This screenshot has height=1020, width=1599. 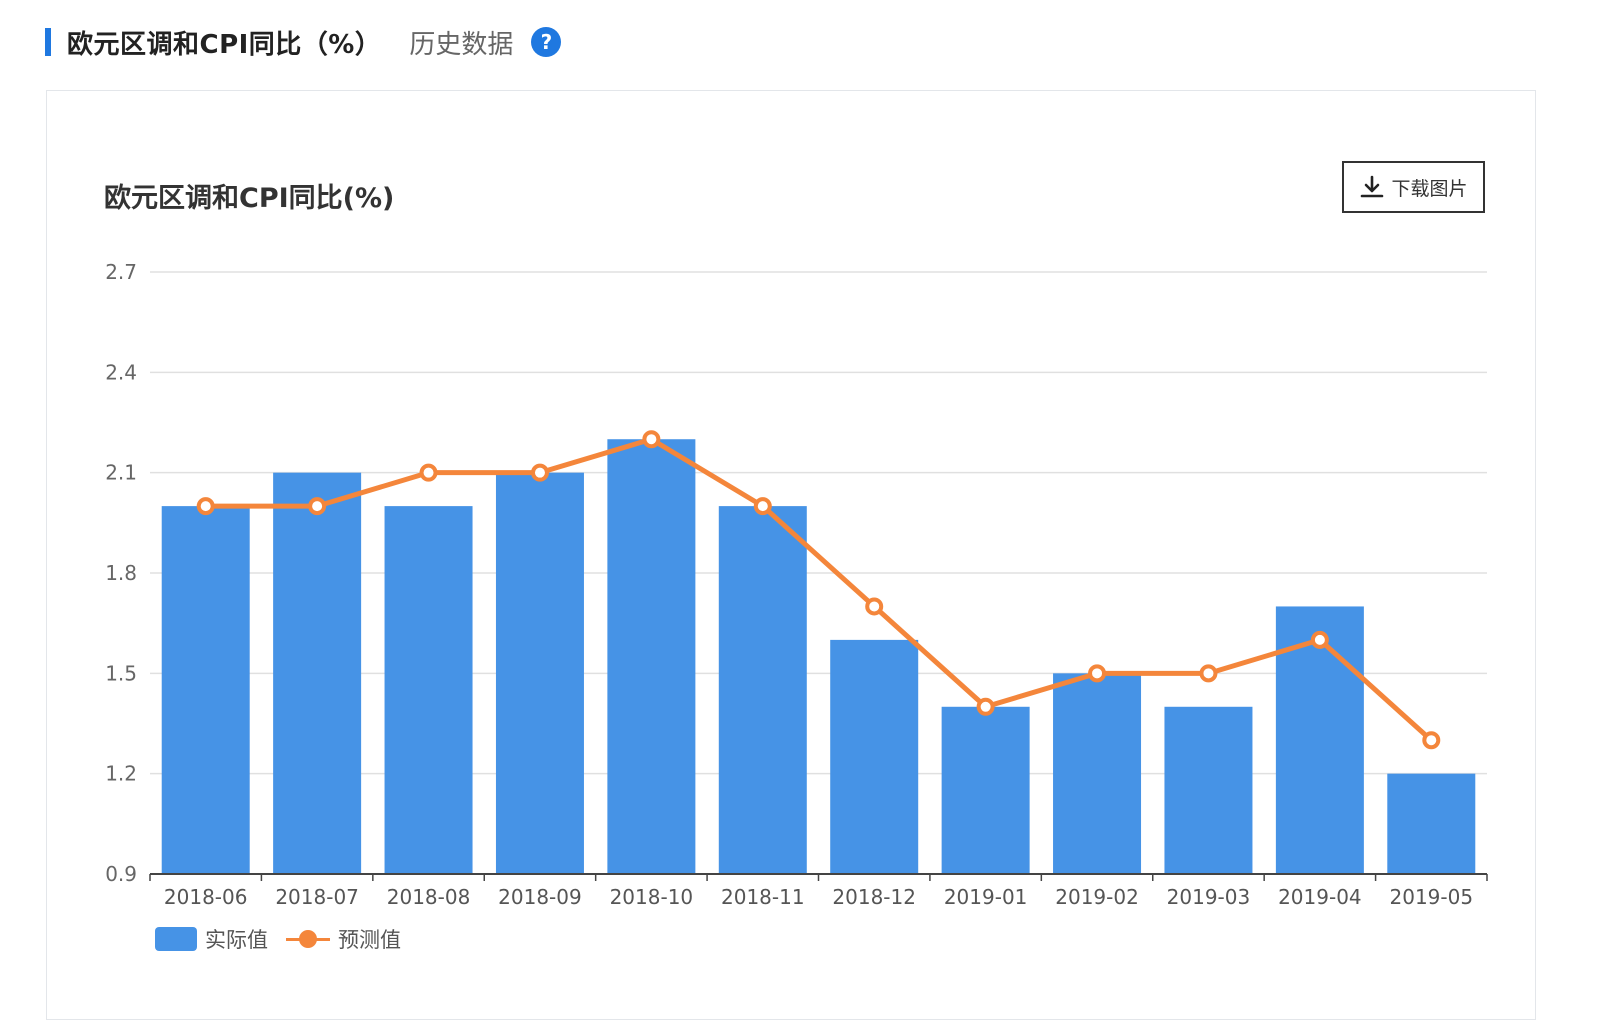 I want to click on legend-item-actual: 实际值, so click(x=211, y=939).